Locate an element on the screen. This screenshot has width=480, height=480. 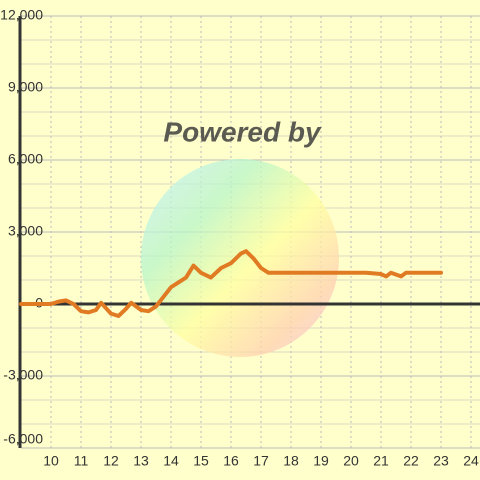
x-tick-label: 17 is located at coordinates (261, 461).